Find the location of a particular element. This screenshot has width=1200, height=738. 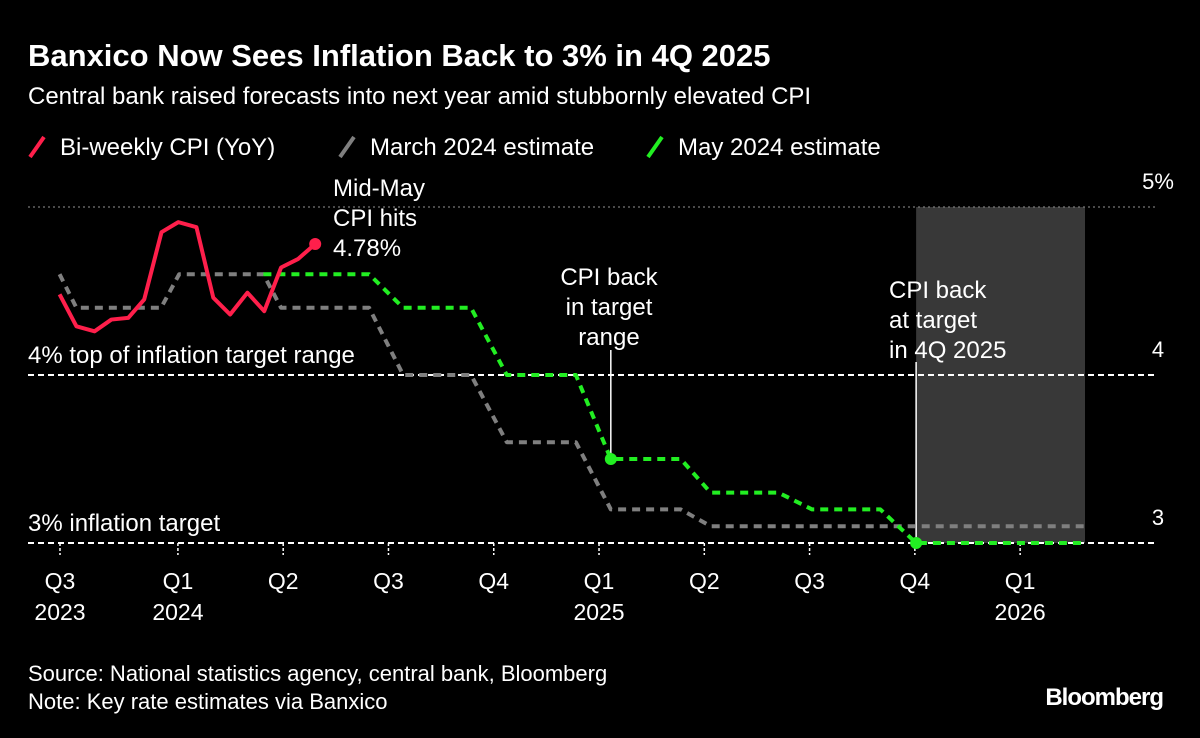

legend-label: May 2024 estimate is located at coordinates (779, 147).